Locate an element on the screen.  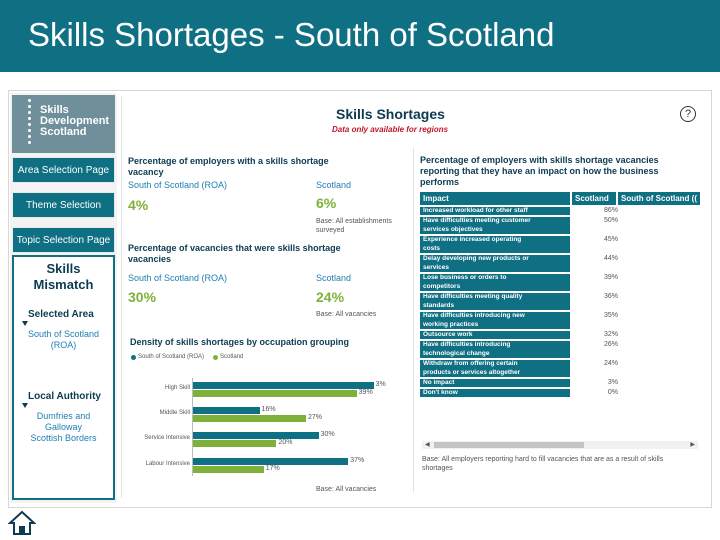
block1-region-label: South of Scotland (ROA) is located at coordinates (178, 185).